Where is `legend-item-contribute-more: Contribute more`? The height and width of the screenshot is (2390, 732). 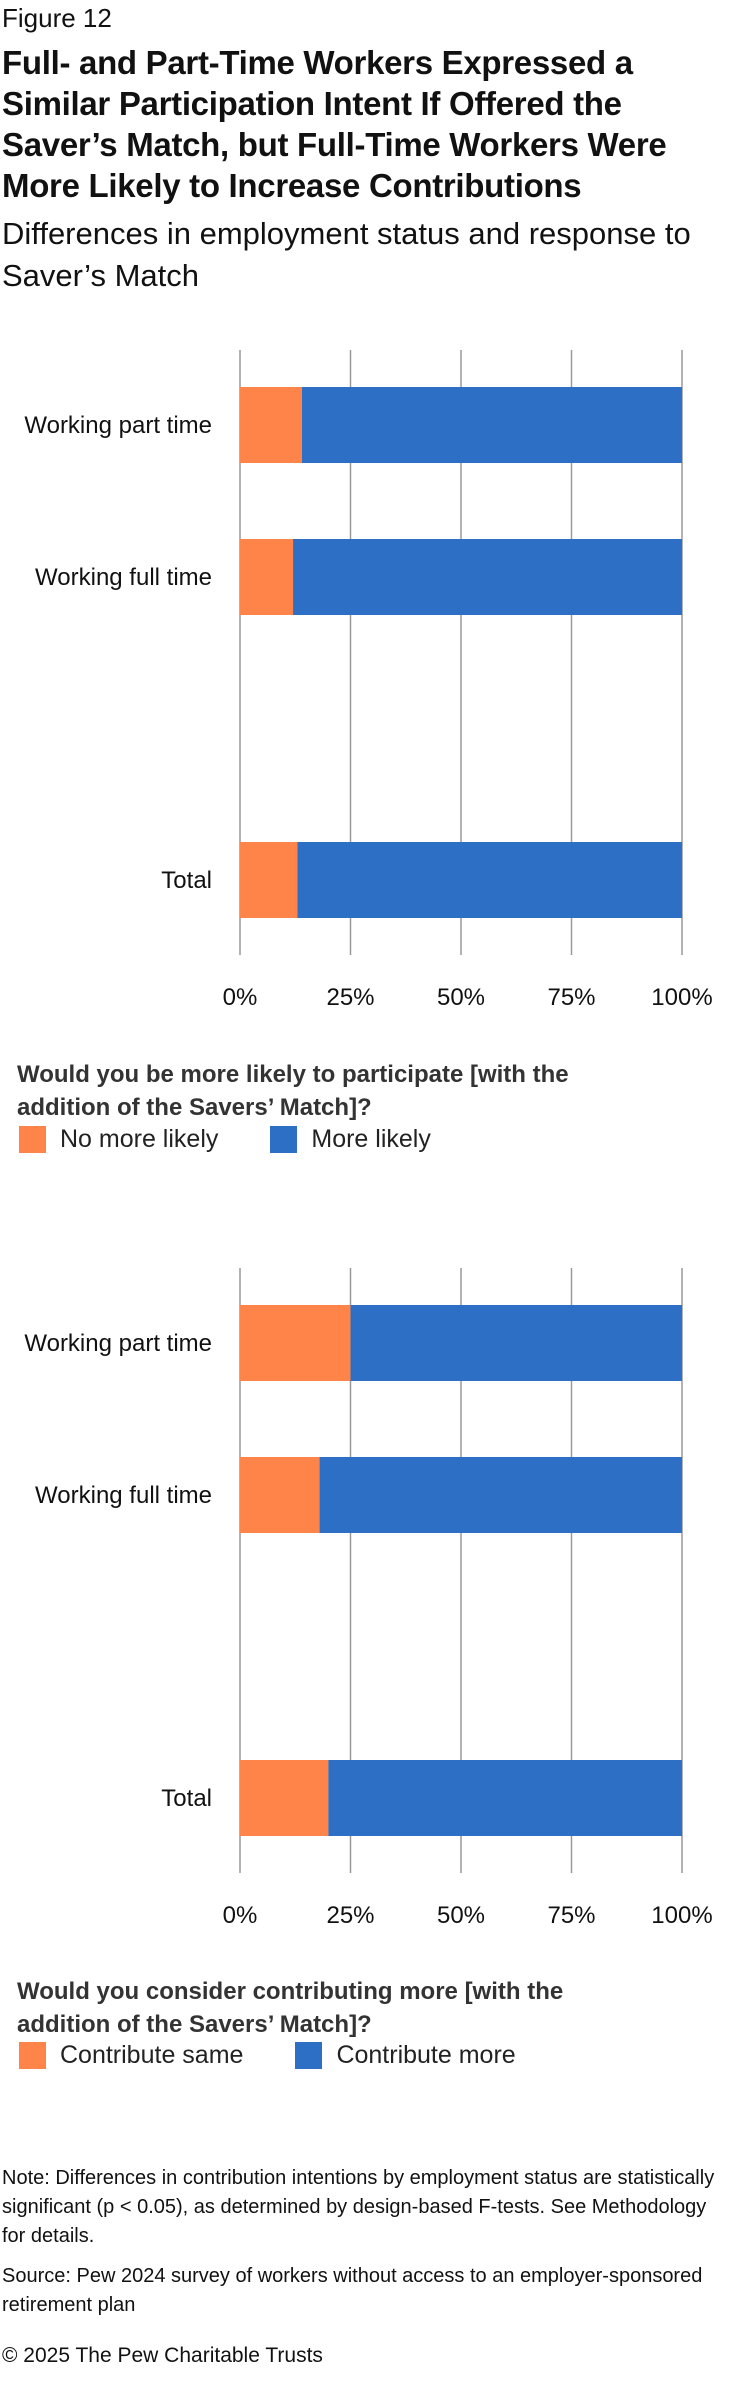
legend-item-contribute-more: Contribute more is located at coordinates (405, 2055).